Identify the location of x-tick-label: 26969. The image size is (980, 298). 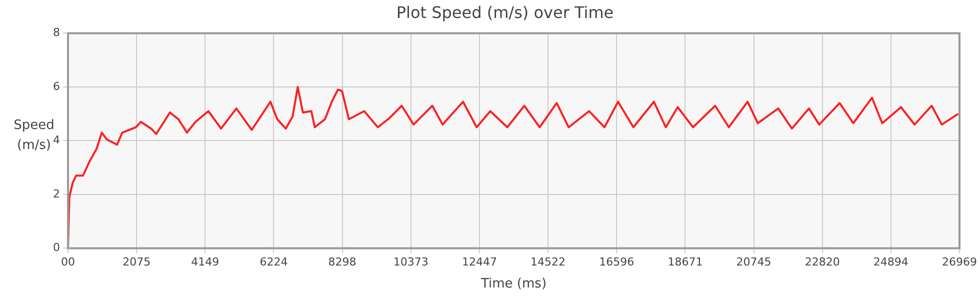
(960, 262).